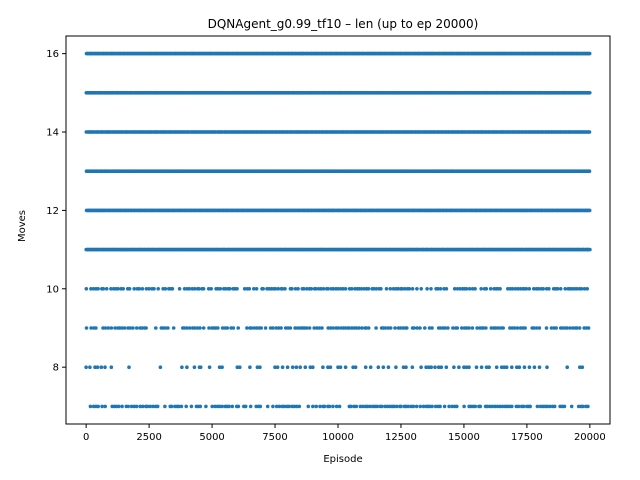 The height and width of the screenshot is (480, 640). Describe the element at coordinates (590, 437) in the screenshot. I see `x-tick-label: 20000` at that location.